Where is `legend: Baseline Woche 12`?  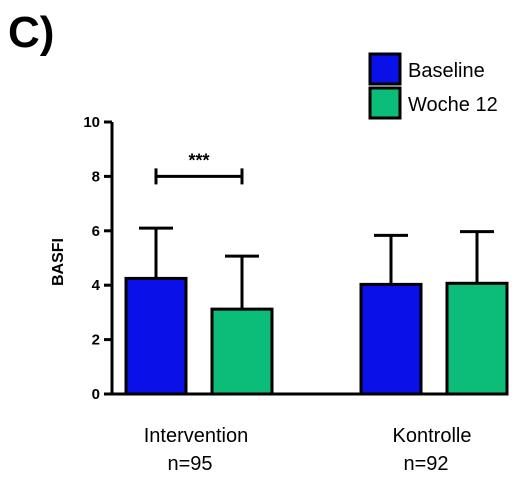
legend: Baseline Woche 12 is located at coordinates (433, 86).